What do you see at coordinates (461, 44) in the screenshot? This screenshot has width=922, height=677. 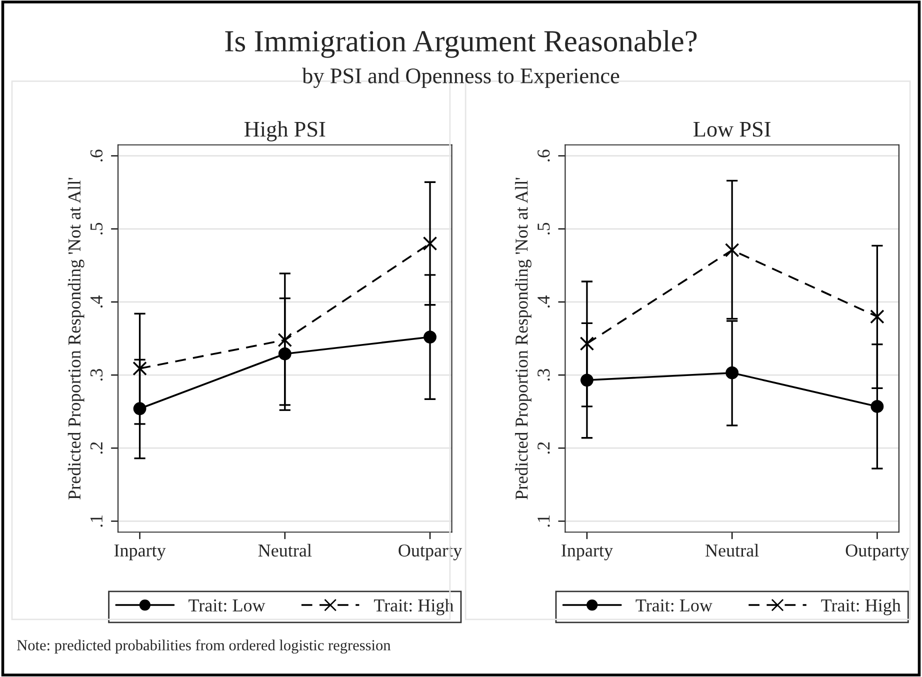 I see `text: Is Immigration Argument Reasonable?` at bounding box center [461, 44].